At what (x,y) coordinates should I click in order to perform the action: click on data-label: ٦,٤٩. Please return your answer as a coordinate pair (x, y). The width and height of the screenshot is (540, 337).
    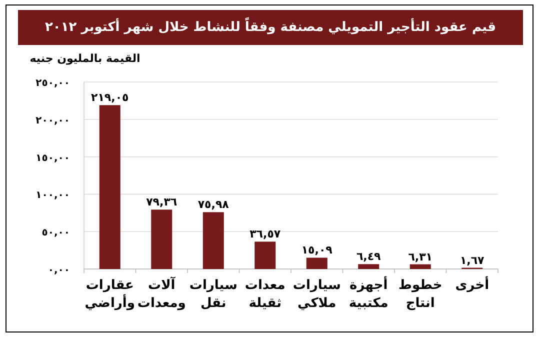
    Looking at the image, I should click on (369, 257).